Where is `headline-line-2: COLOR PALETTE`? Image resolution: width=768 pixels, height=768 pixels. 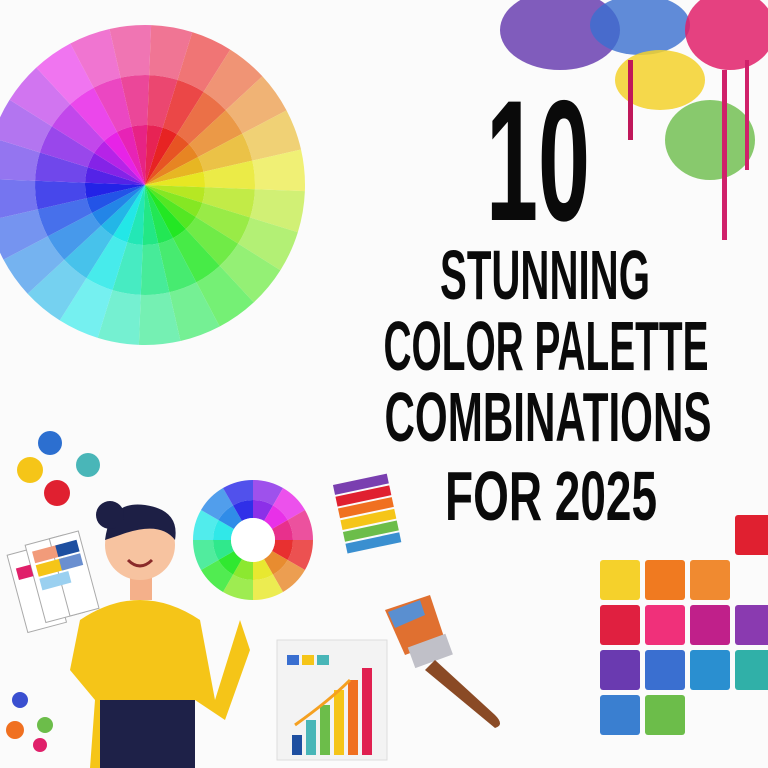
headline-line-2: COLOR PALETTE is located at coordinates (546, 346).